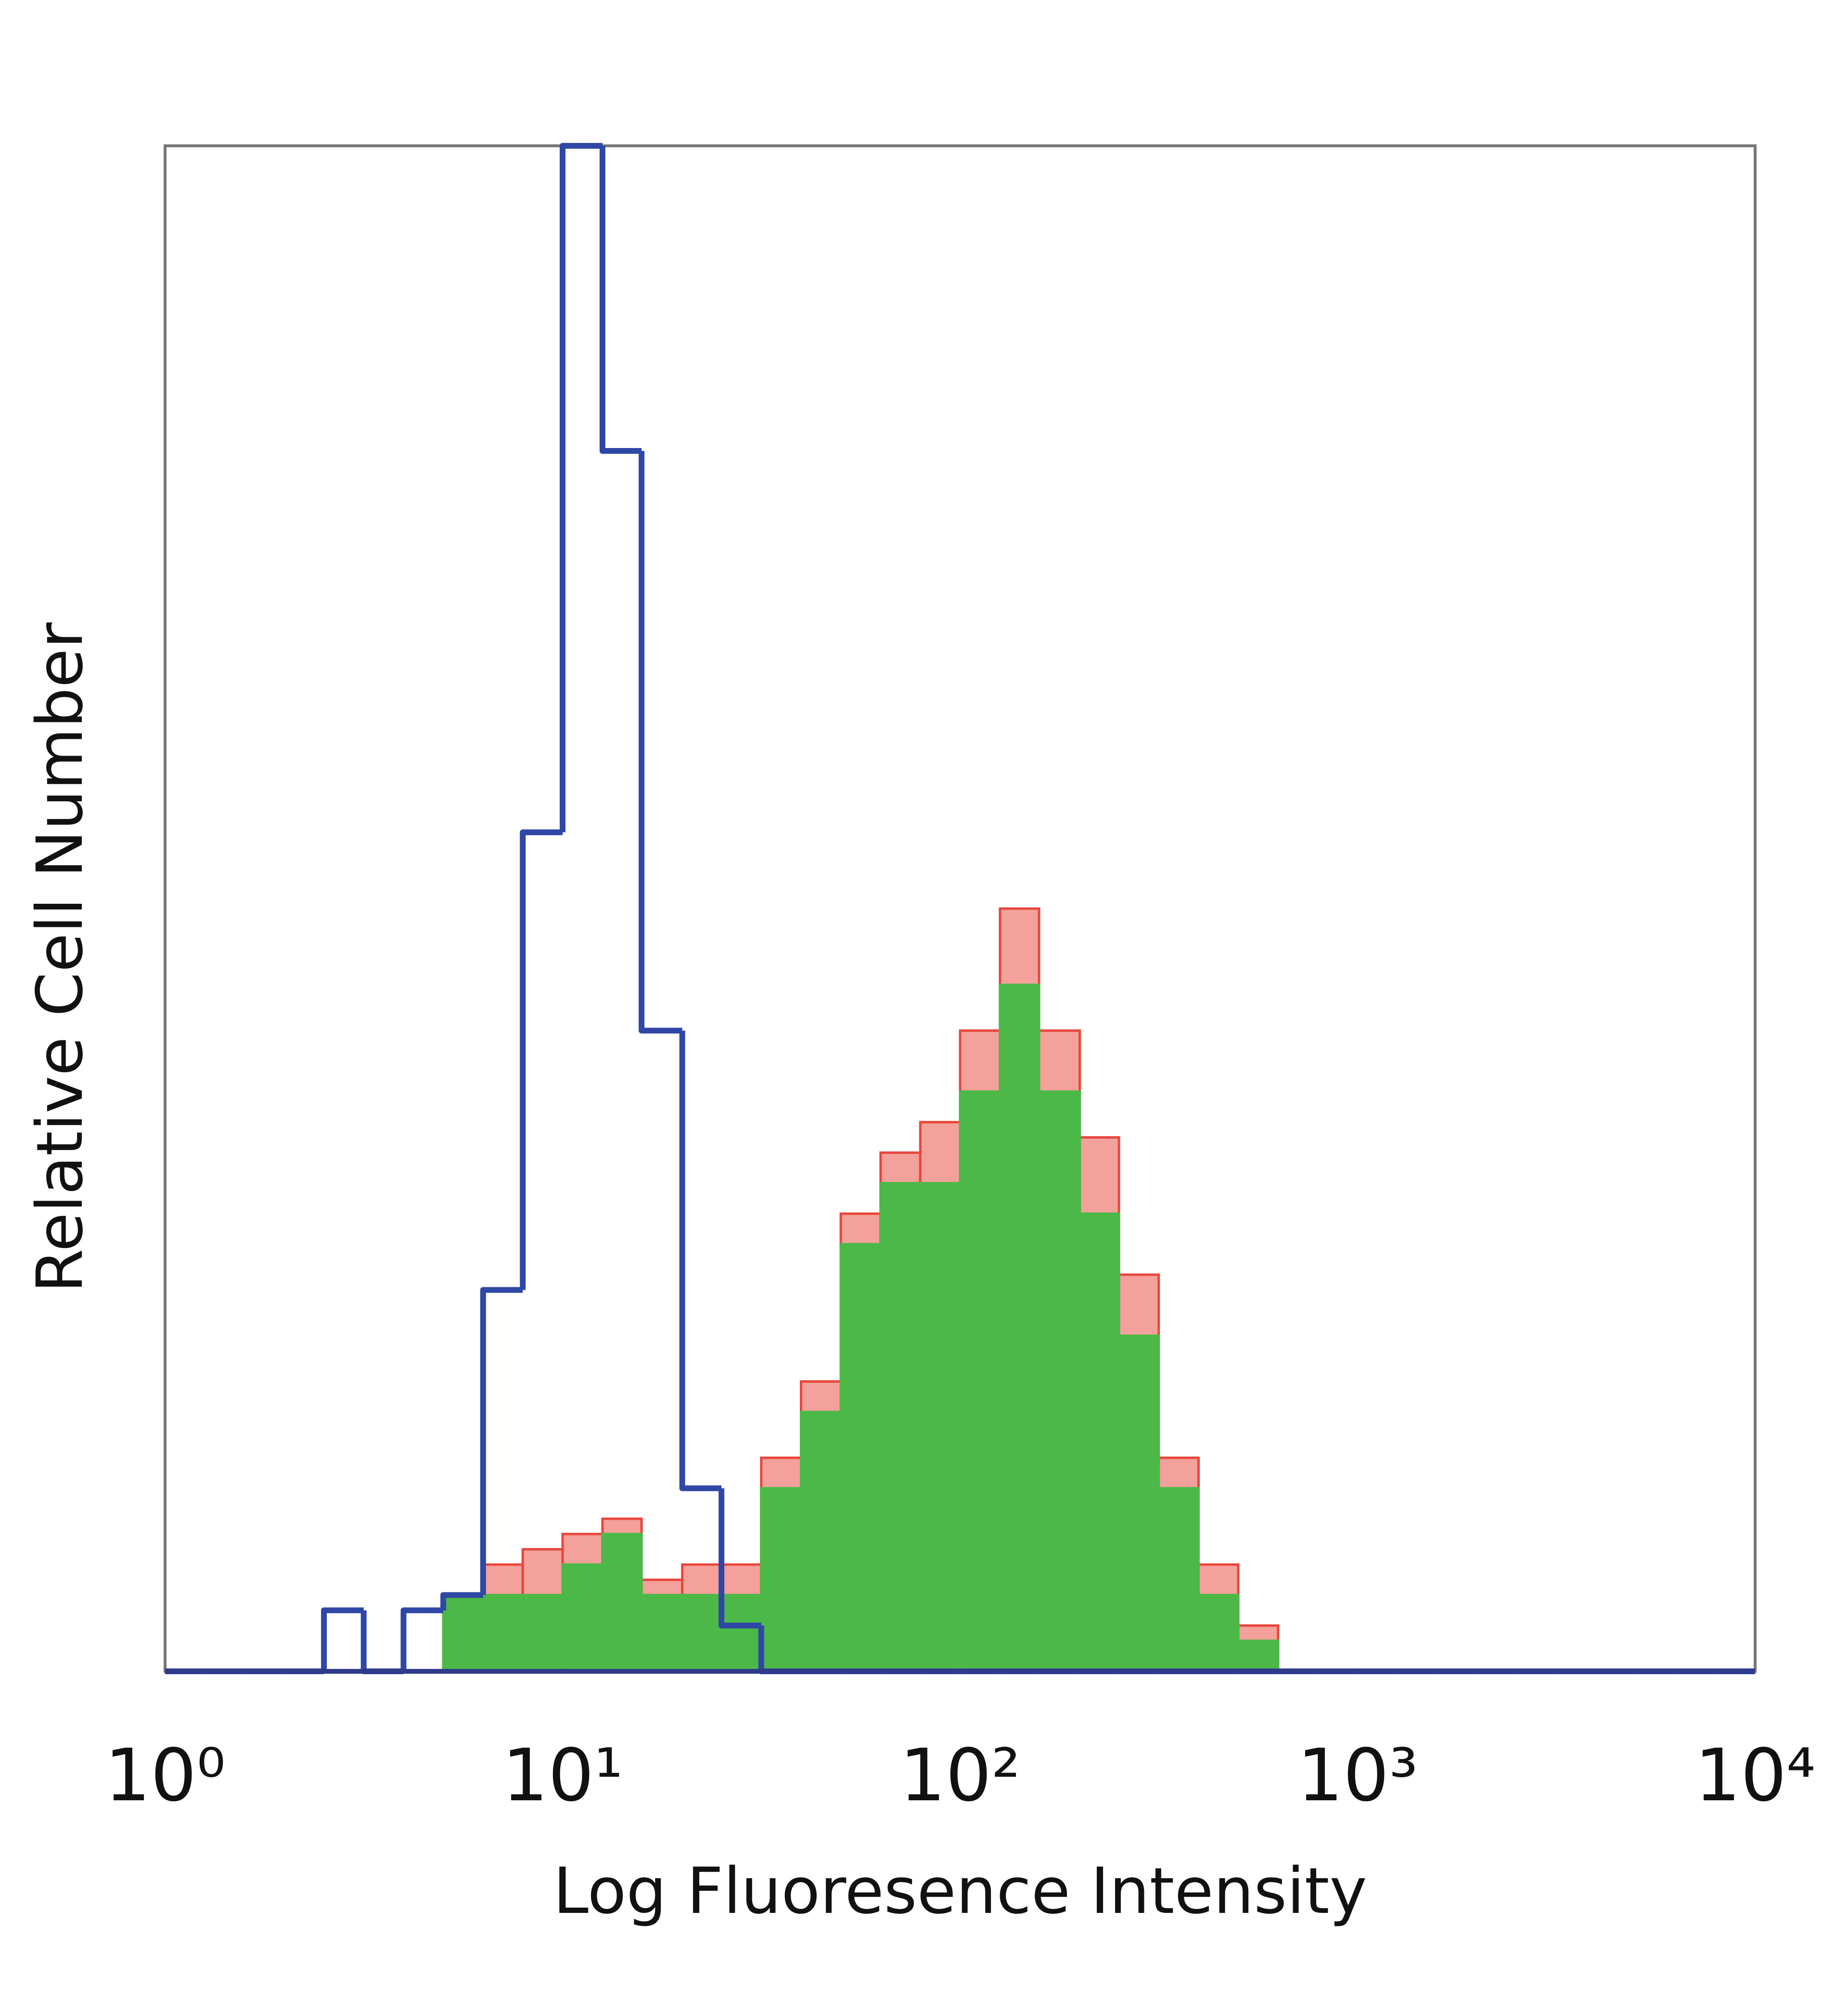  What do you see at coordinates (562, 1776) in the screenshot?
I see `x-tick-label: 10¹` at bounding box center [562, 1776].